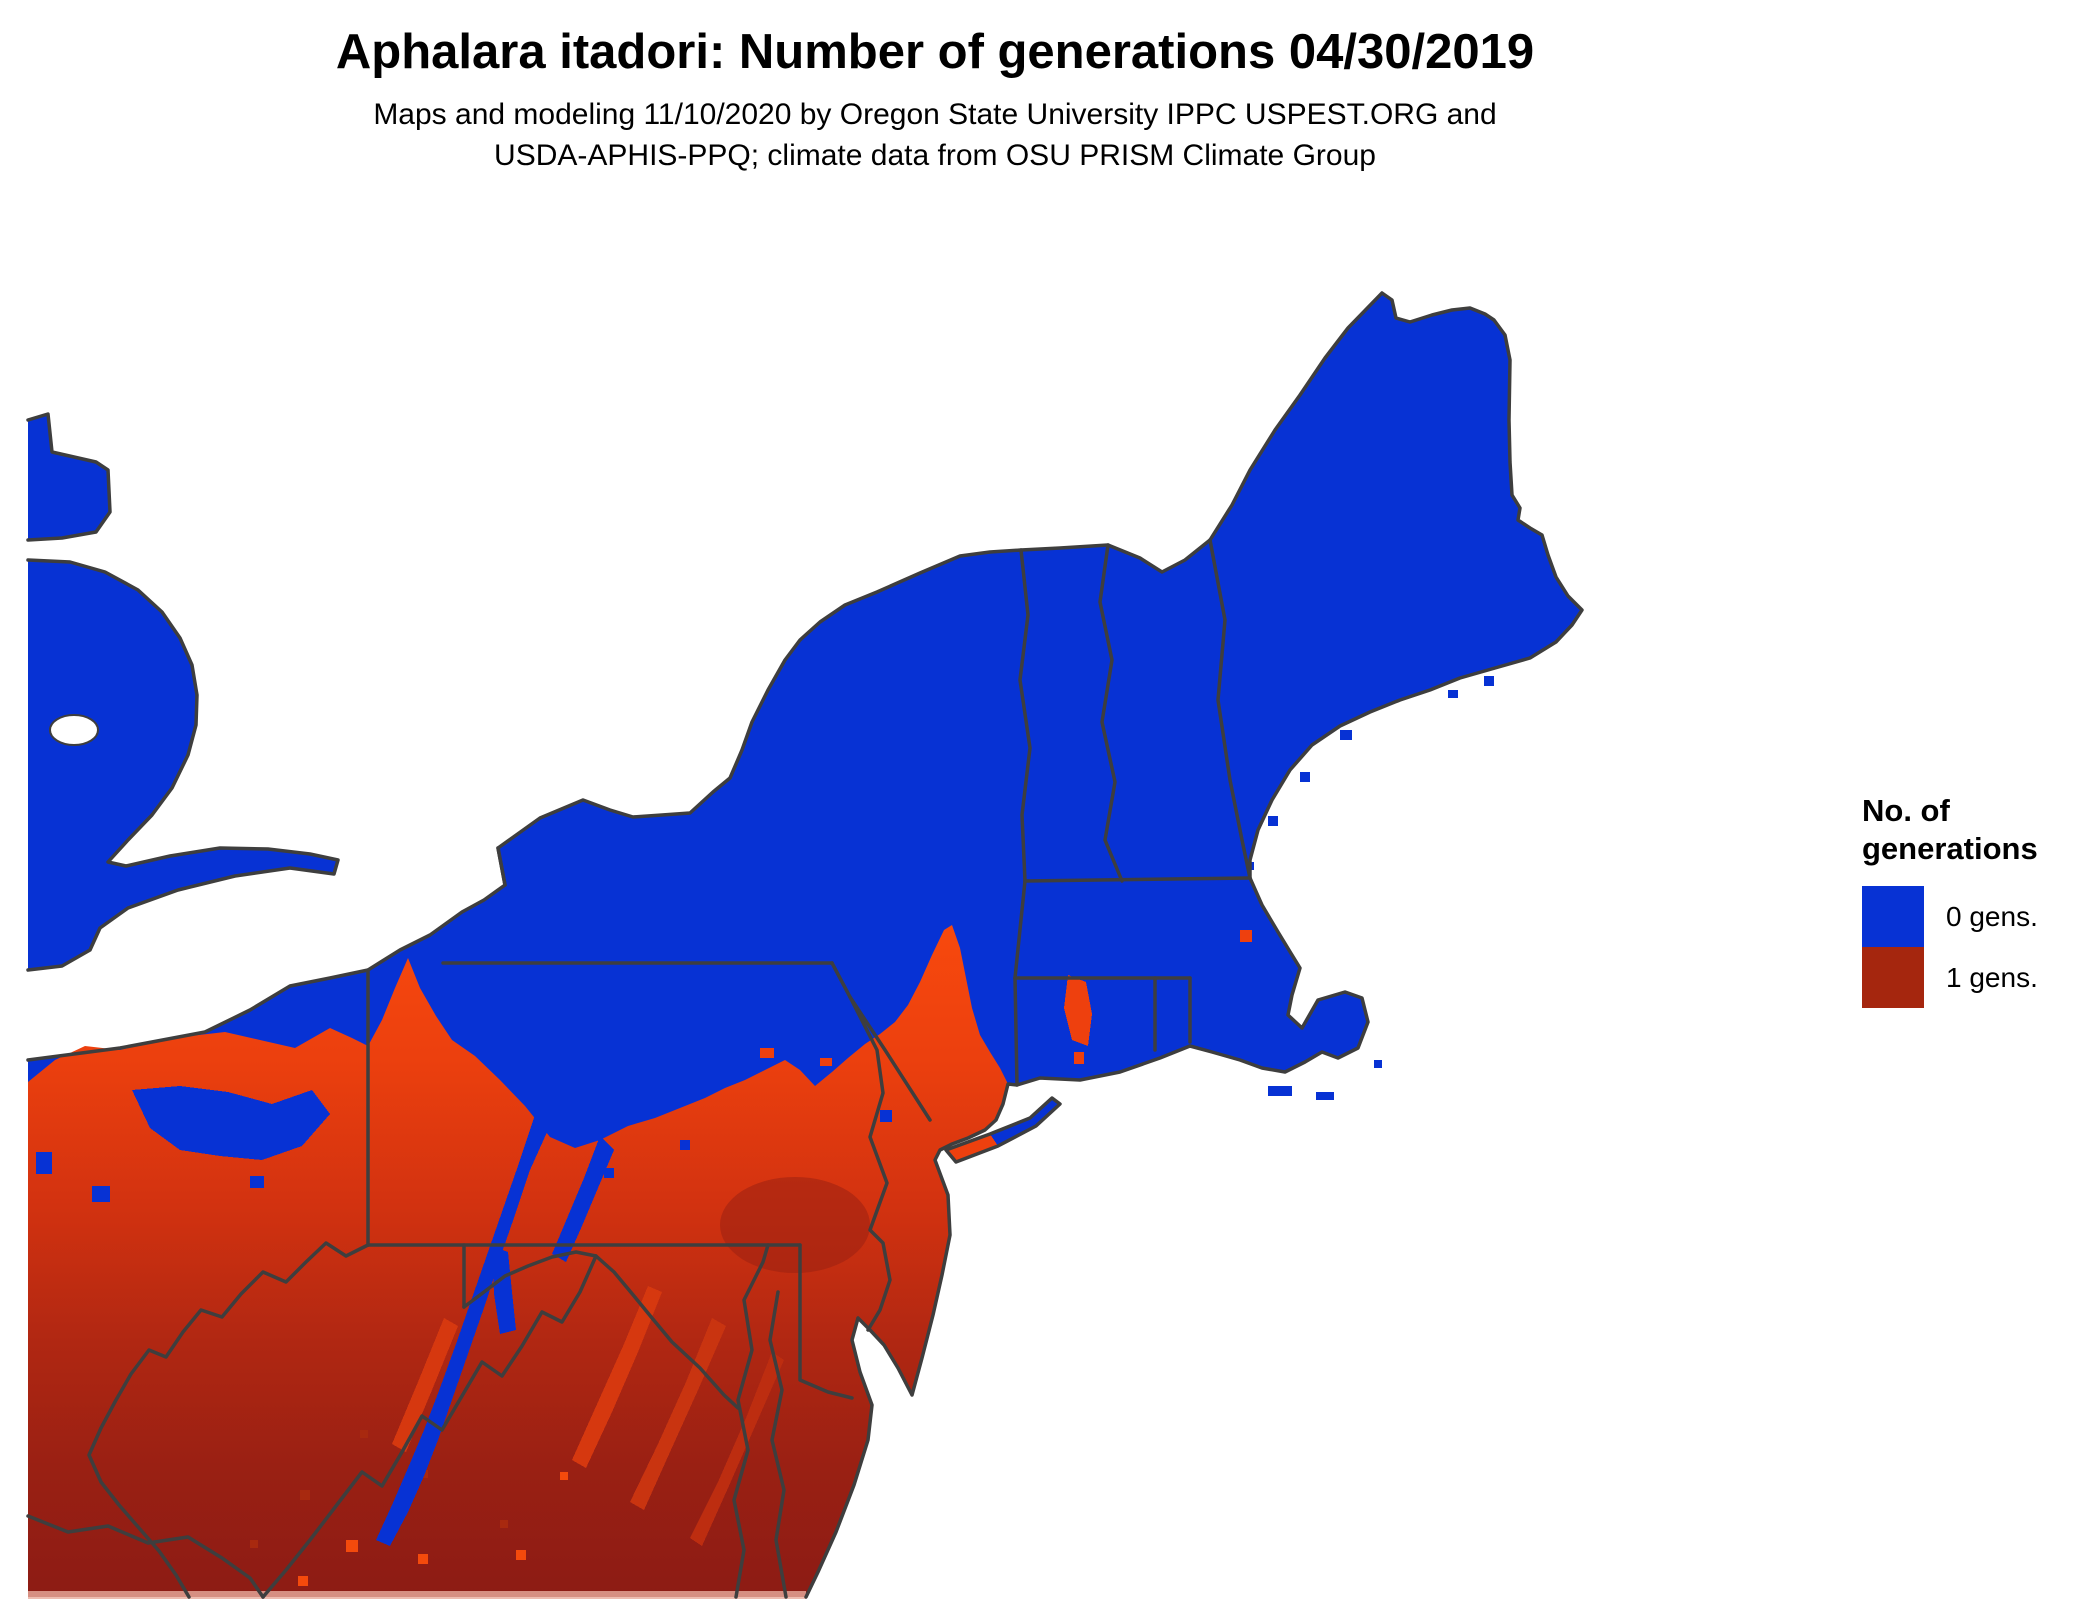 Image resolution: width=2100 pixels, height=1603 pixels. What do you see at coordinates (1137, 879) in the screenshot?
I see `border-ma-north` at bounding box center [1137, 879].